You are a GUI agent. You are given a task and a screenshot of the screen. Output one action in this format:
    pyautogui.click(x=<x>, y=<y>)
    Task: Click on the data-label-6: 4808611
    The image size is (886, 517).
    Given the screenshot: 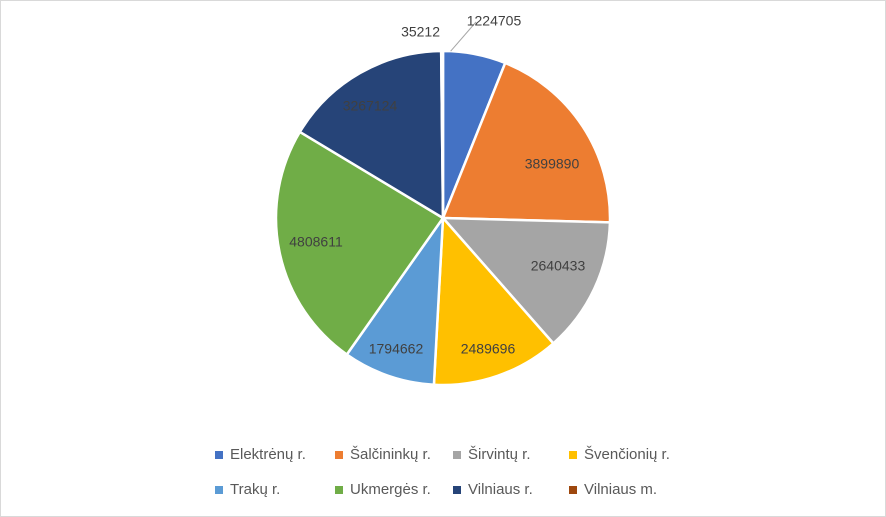 What is the action you would take?
    pyautogui.click(x=316, y=242)
    